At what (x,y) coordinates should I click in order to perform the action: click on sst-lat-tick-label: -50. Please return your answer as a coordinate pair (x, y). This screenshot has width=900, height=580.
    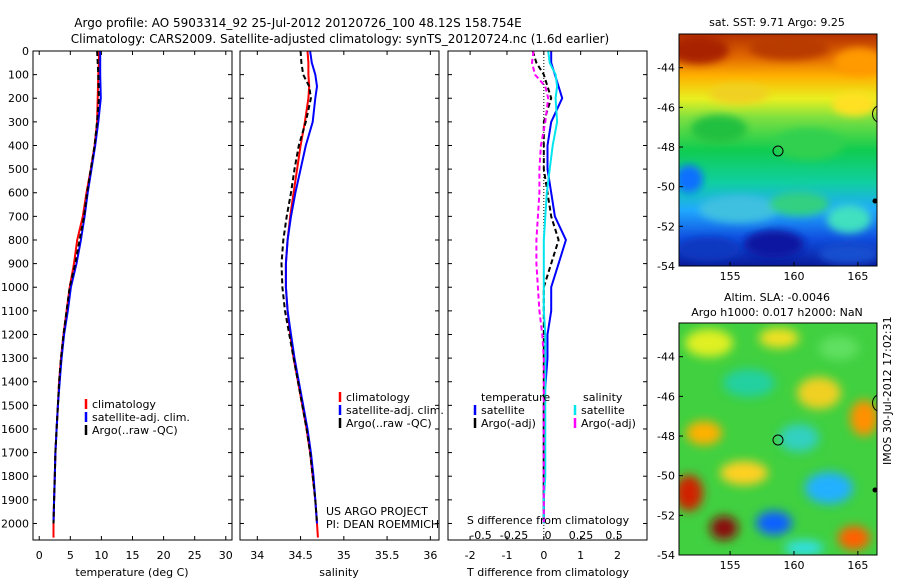
    Looking at the image, I should click on (666, 187).